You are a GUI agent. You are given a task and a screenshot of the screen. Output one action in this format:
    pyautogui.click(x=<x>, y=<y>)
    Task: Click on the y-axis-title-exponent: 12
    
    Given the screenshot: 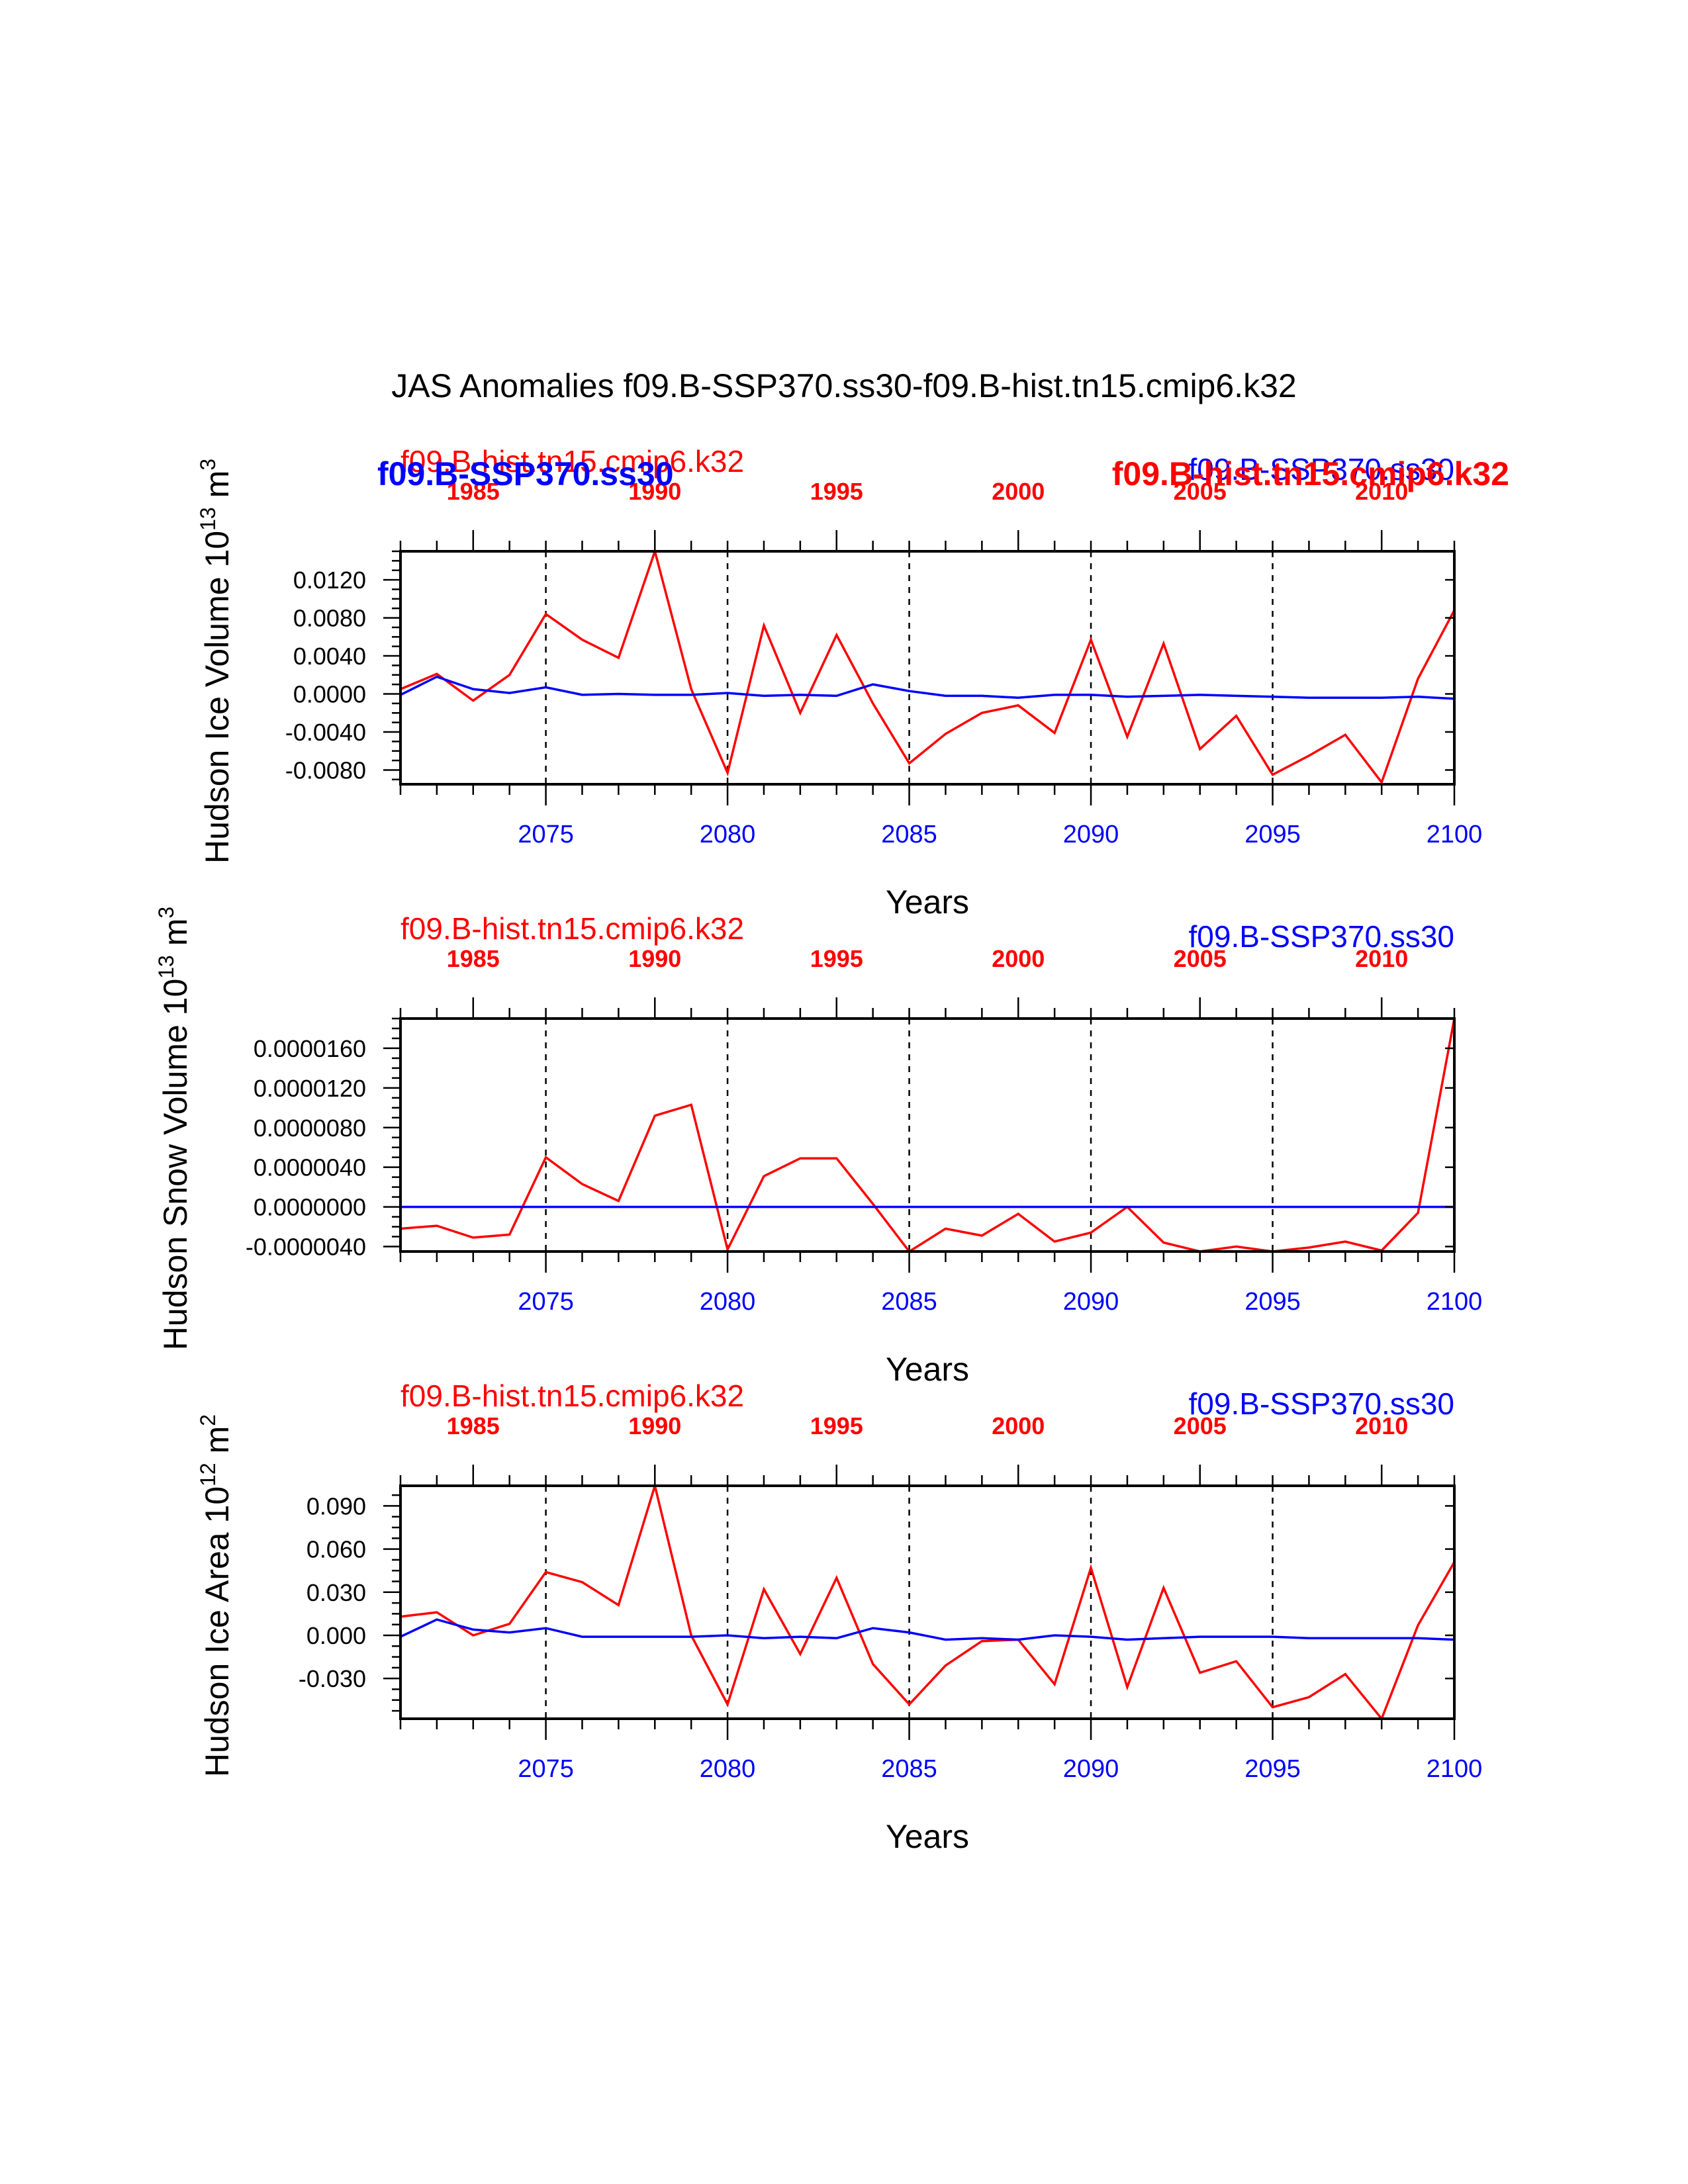 What is the action you would take?
    pyautogui.click(x=208, y=1474)
    